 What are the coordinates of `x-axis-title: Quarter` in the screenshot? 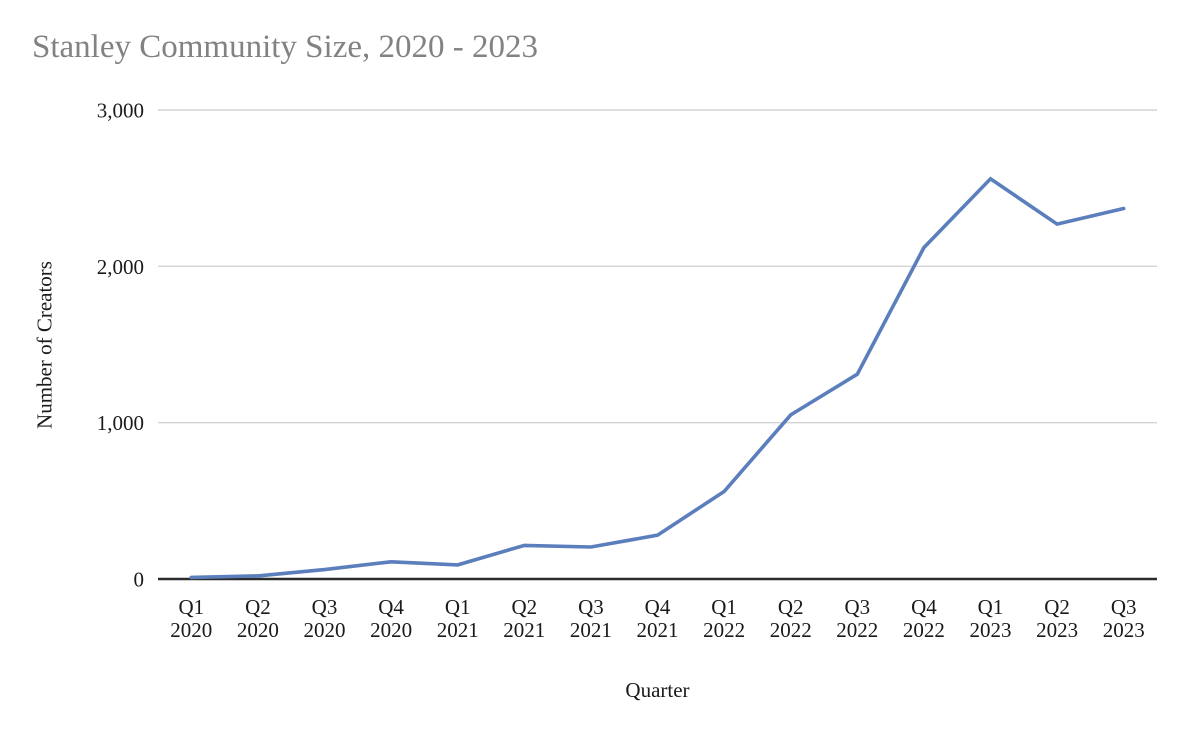 It's located at (657, 690).